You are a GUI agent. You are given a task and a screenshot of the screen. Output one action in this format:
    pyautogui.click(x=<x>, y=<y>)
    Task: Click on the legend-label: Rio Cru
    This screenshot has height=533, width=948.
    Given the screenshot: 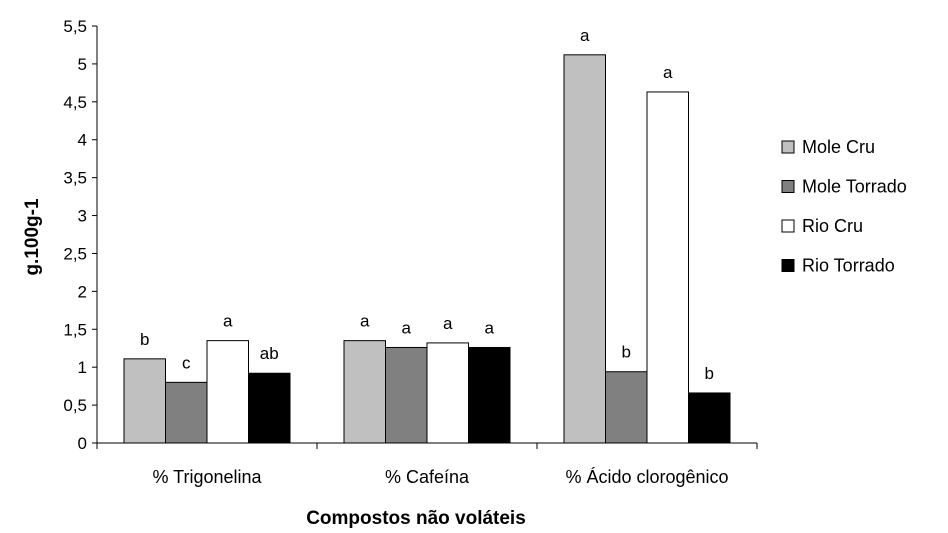 What is the action you would take?
    pyautogui.click(x=832, y=226)
    